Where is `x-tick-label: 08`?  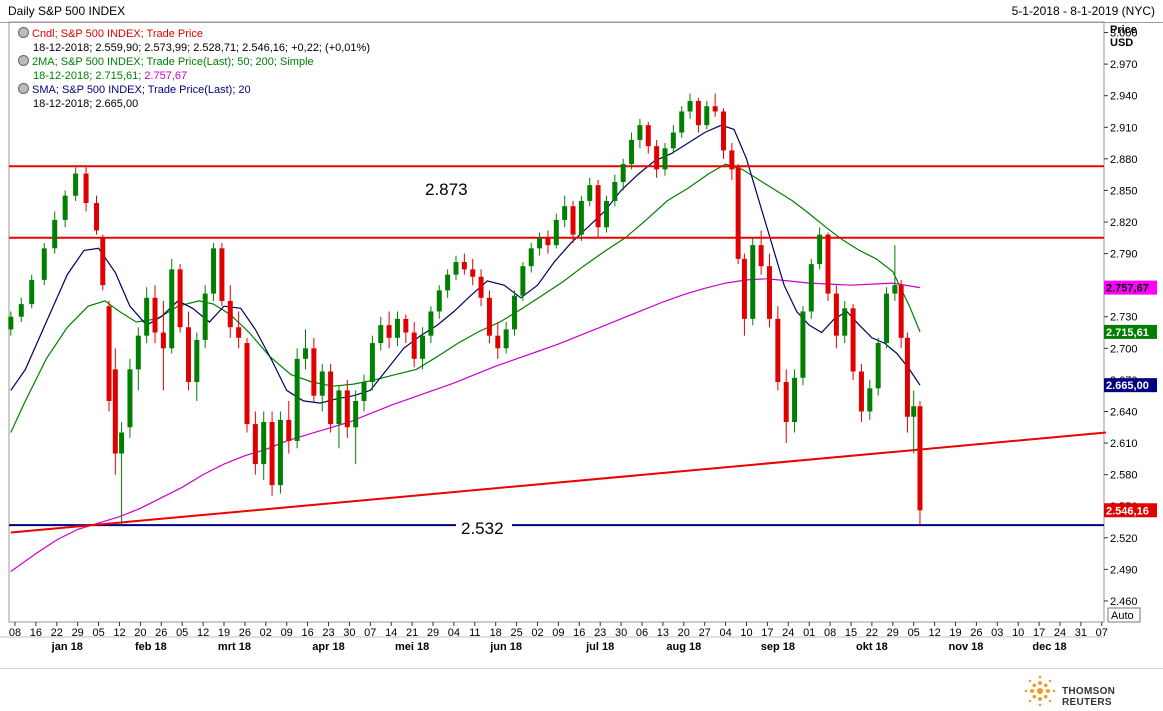 x-tick-label: 08 is located at coordinates (15, 633).